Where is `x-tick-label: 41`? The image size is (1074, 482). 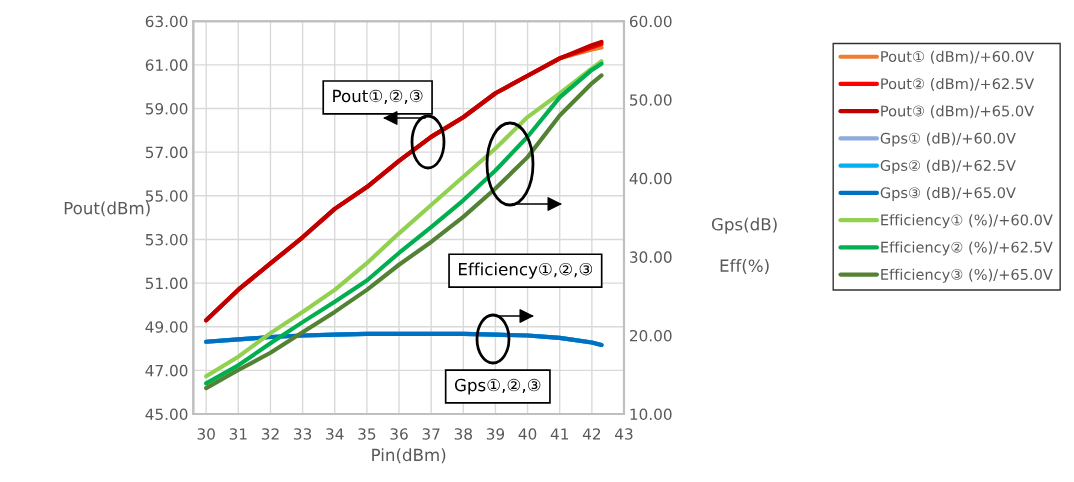
x-tick-label: 41 is located at coordinates (559, 434).